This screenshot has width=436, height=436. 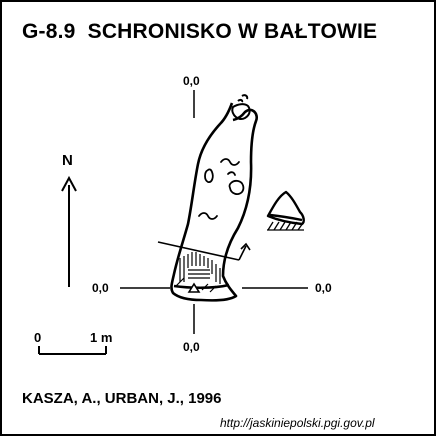 I want to click on north-label: N, so click(x=67, y=160).